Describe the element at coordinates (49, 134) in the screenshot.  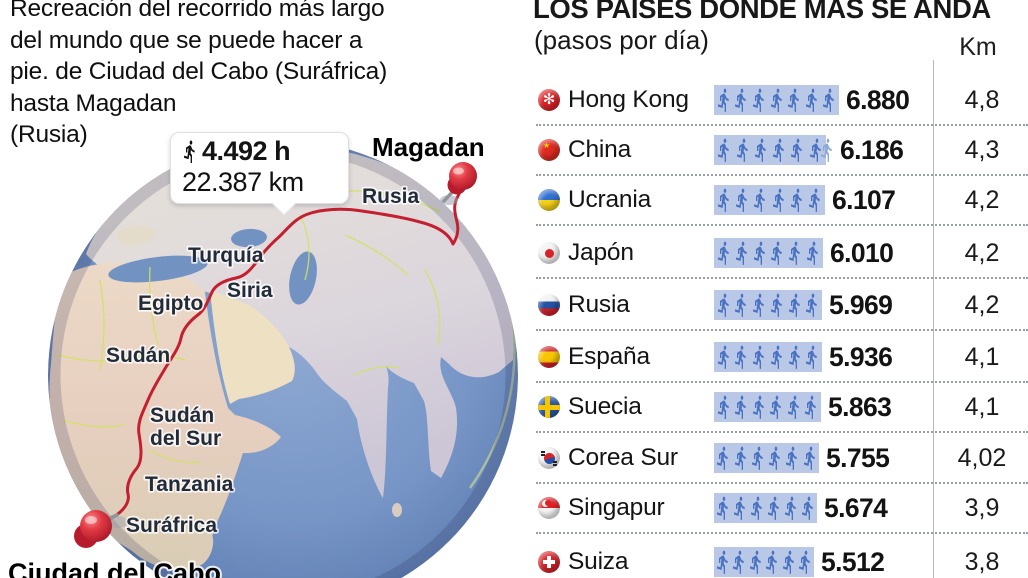
I see `intro-line: (Rusia)` at that location.